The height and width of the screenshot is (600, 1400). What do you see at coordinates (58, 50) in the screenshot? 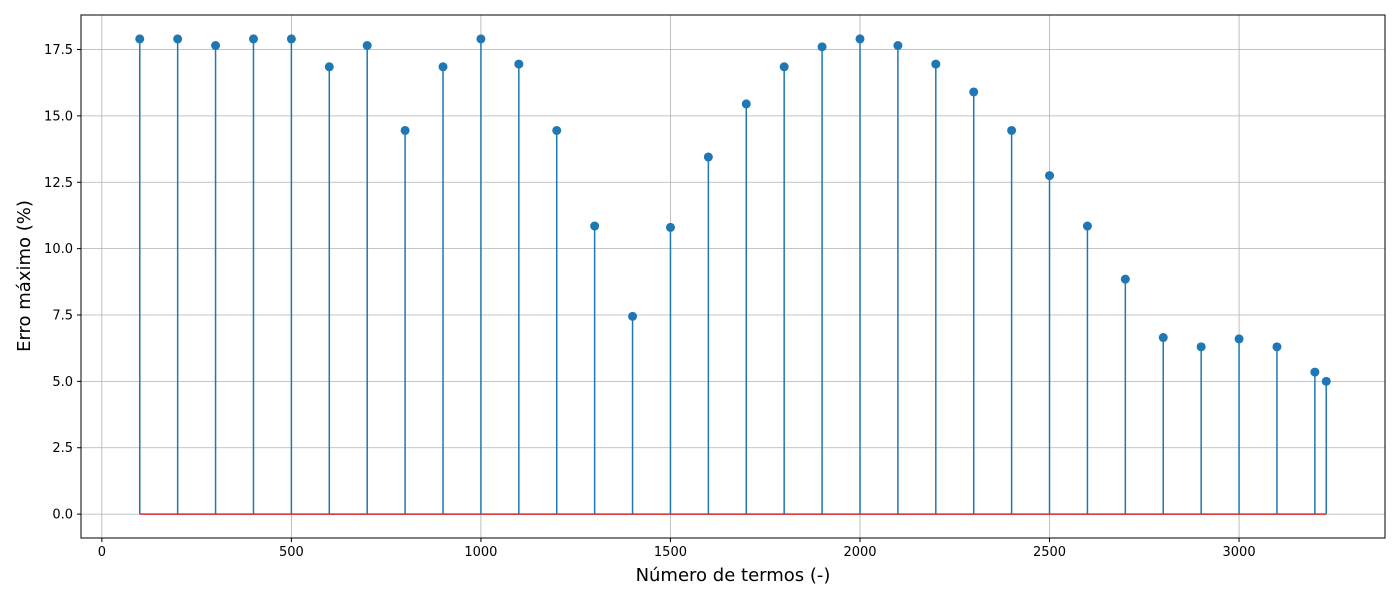
I see `y-tick-label: 17.5` at bounding box center [58, 50].